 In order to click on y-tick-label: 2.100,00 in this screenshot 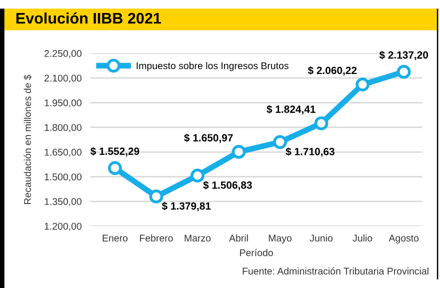, I will do `click(63, 78)`.